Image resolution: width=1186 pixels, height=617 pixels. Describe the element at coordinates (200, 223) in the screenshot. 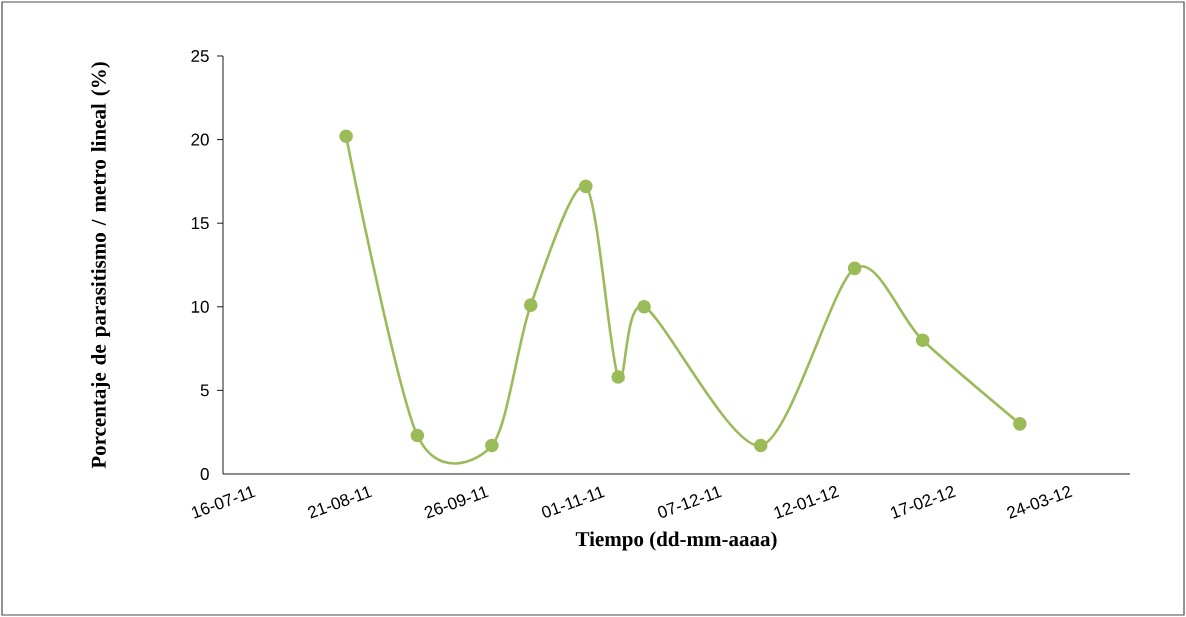

I see `y-tick-label: 15` at that location.